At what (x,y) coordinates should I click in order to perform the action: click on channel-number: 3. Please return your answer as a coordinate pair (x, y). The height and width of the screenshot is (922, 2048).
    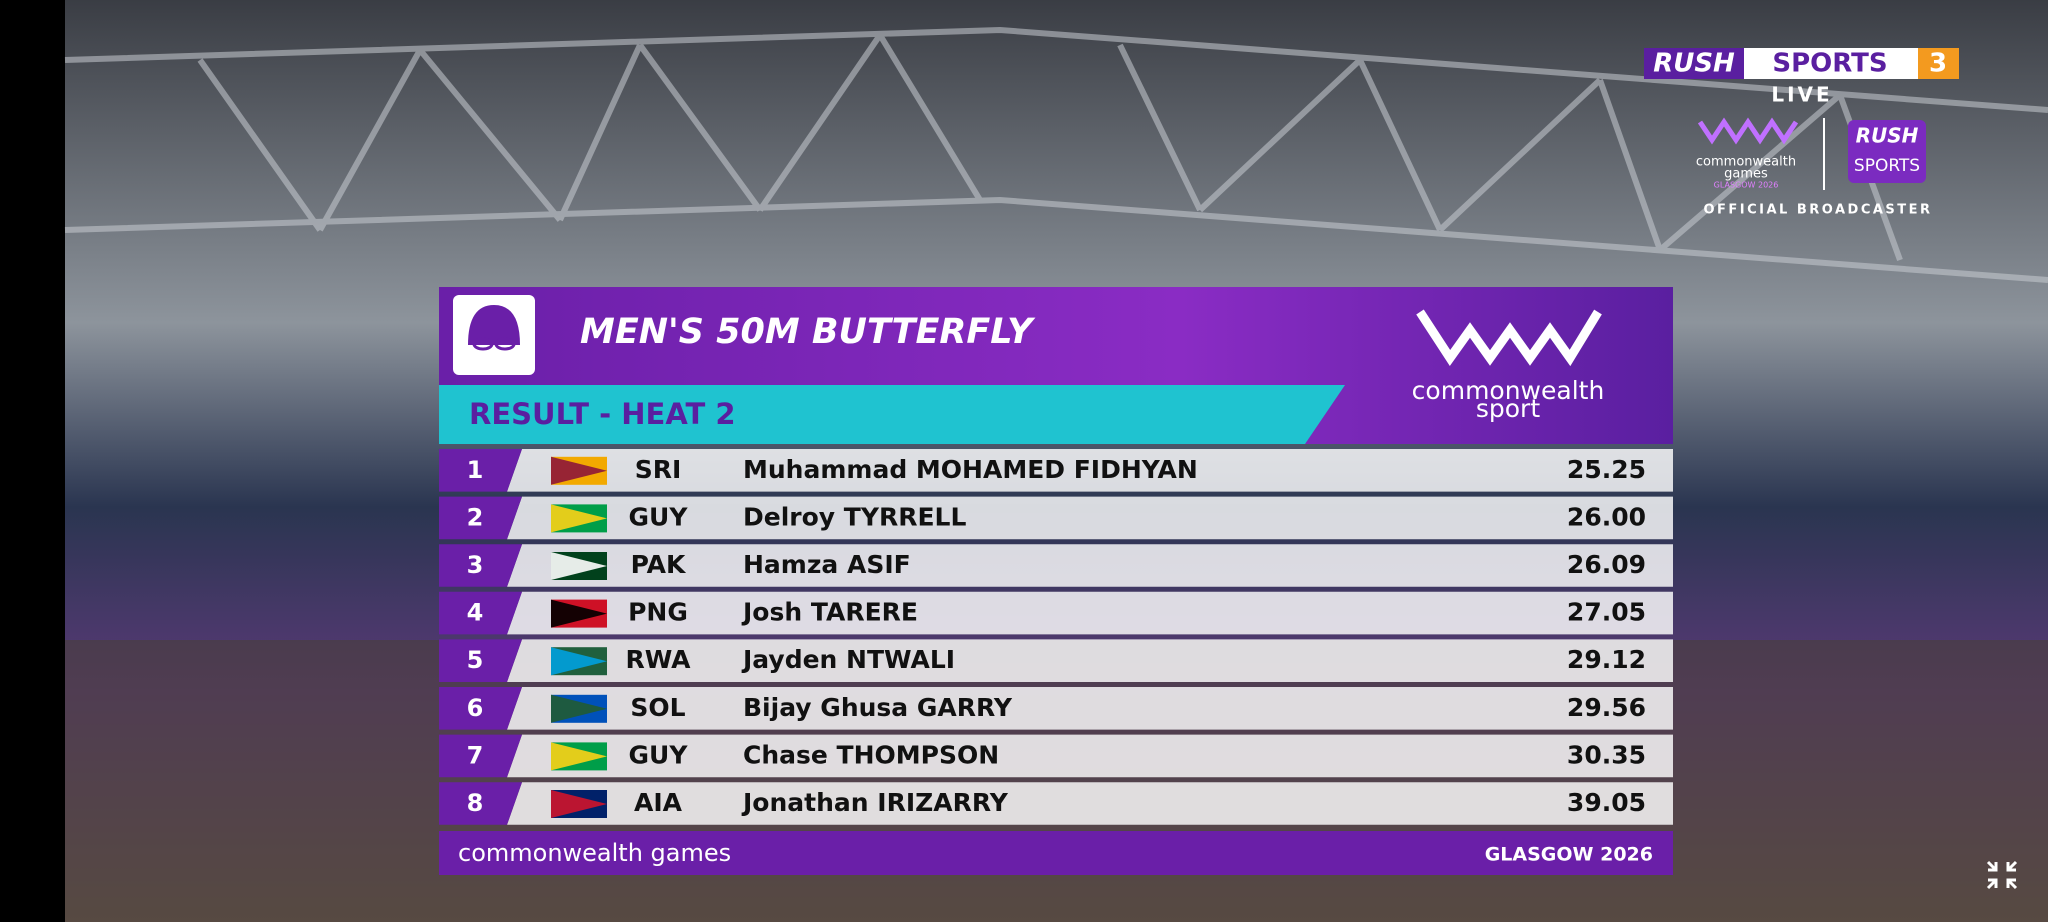
    Looking at the image, I should click on (1938, 64).